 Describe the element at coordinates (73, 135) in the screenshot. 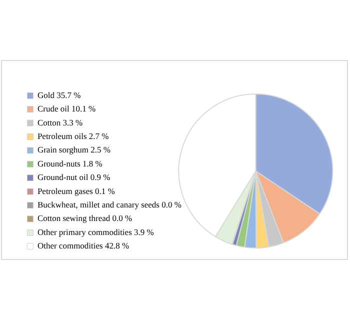

I see `legend-label: Petroleum oils 2.7 %` at that location.